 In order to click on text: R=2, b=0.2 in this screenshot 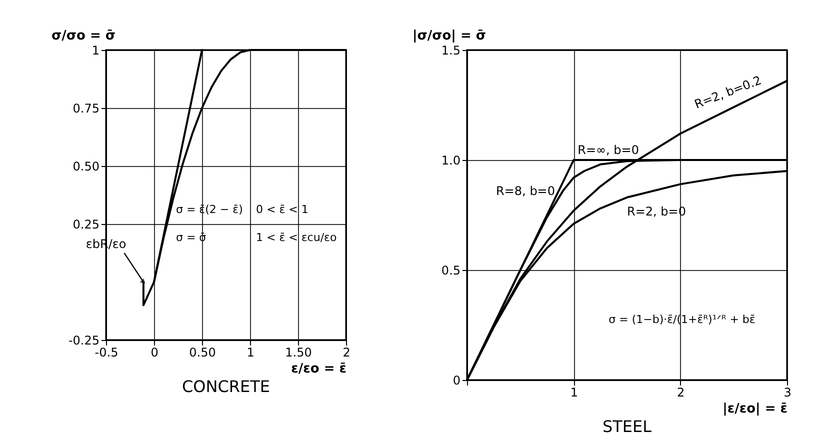, I will do `click(728, 92)`.